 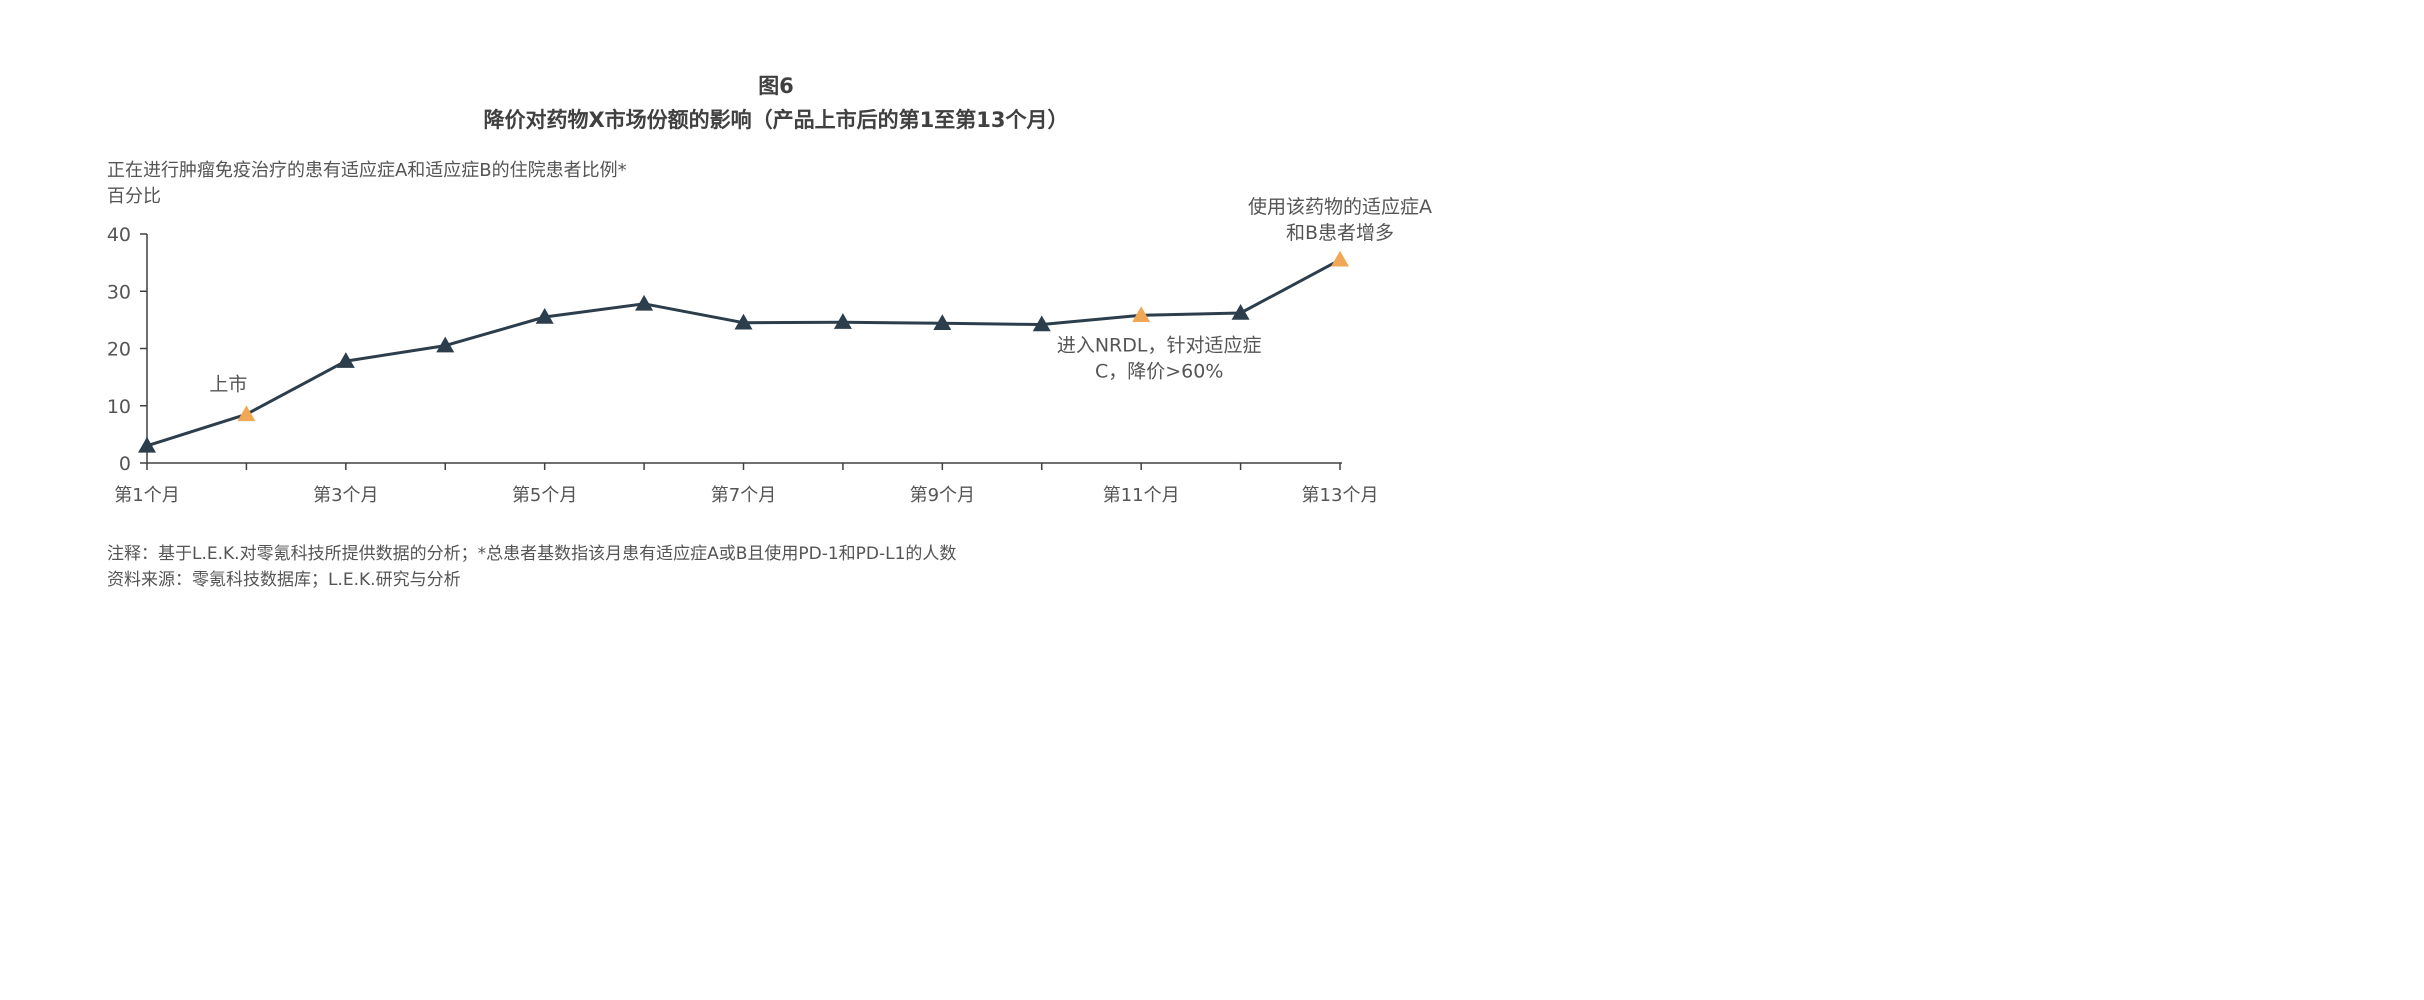 What do you see at coordinates (228, 384) in the screenshot?
I see `annotation-label: 上市` at bounding box center [228, 384].